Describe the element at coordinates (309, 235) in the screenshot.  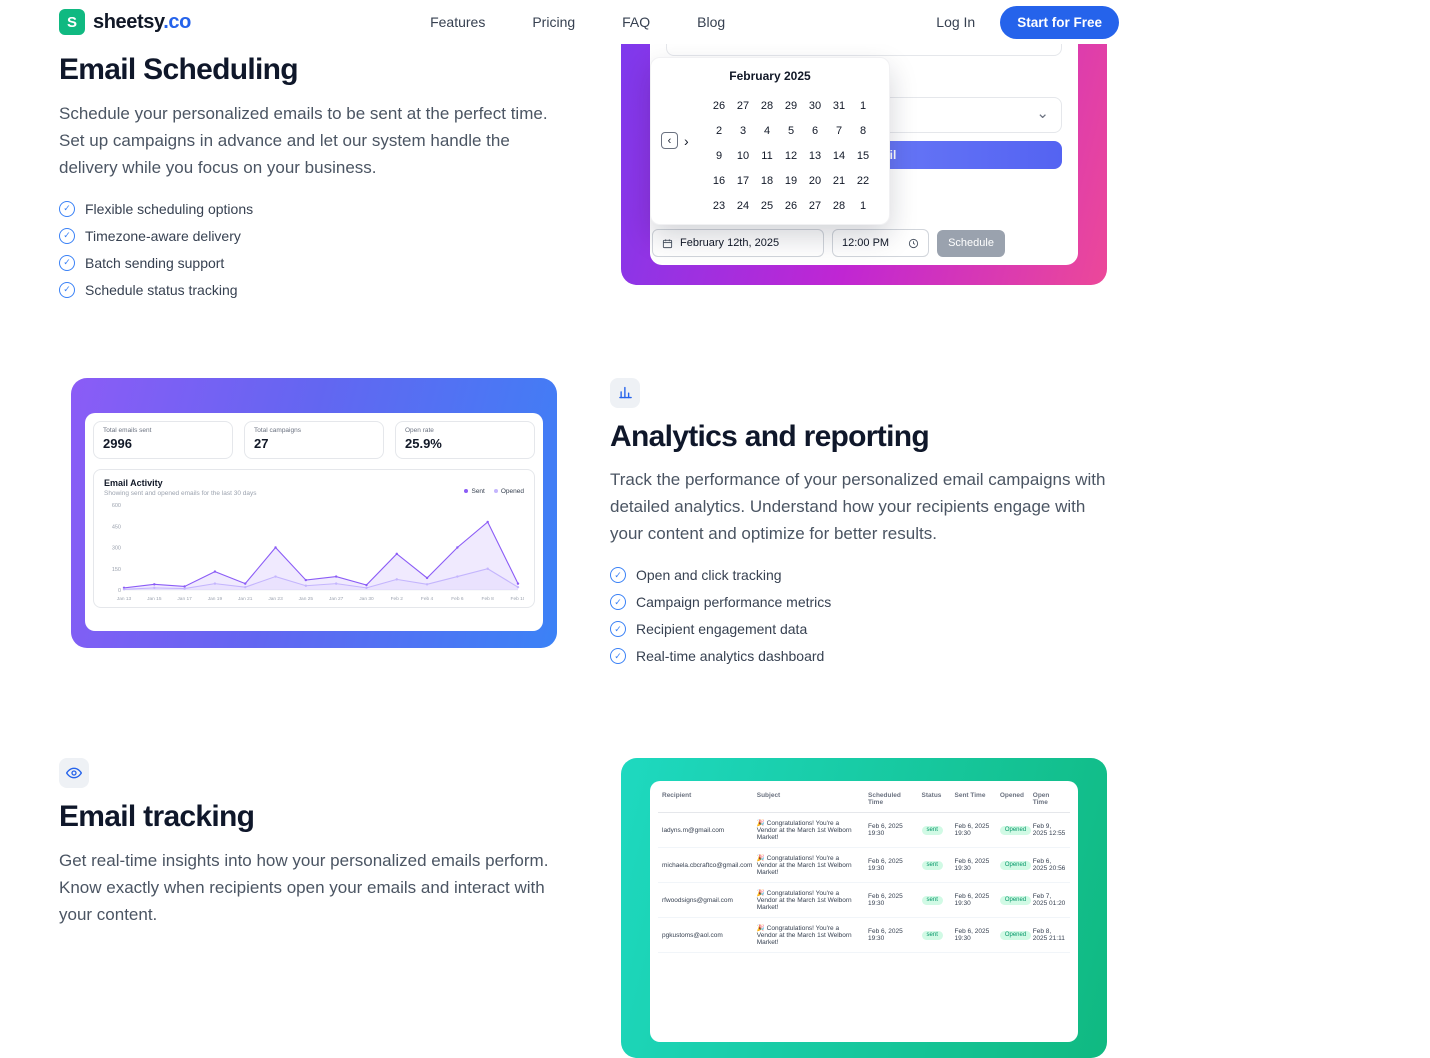
I see `feature-item: ✓ Timezone-aware delivery` at that location.